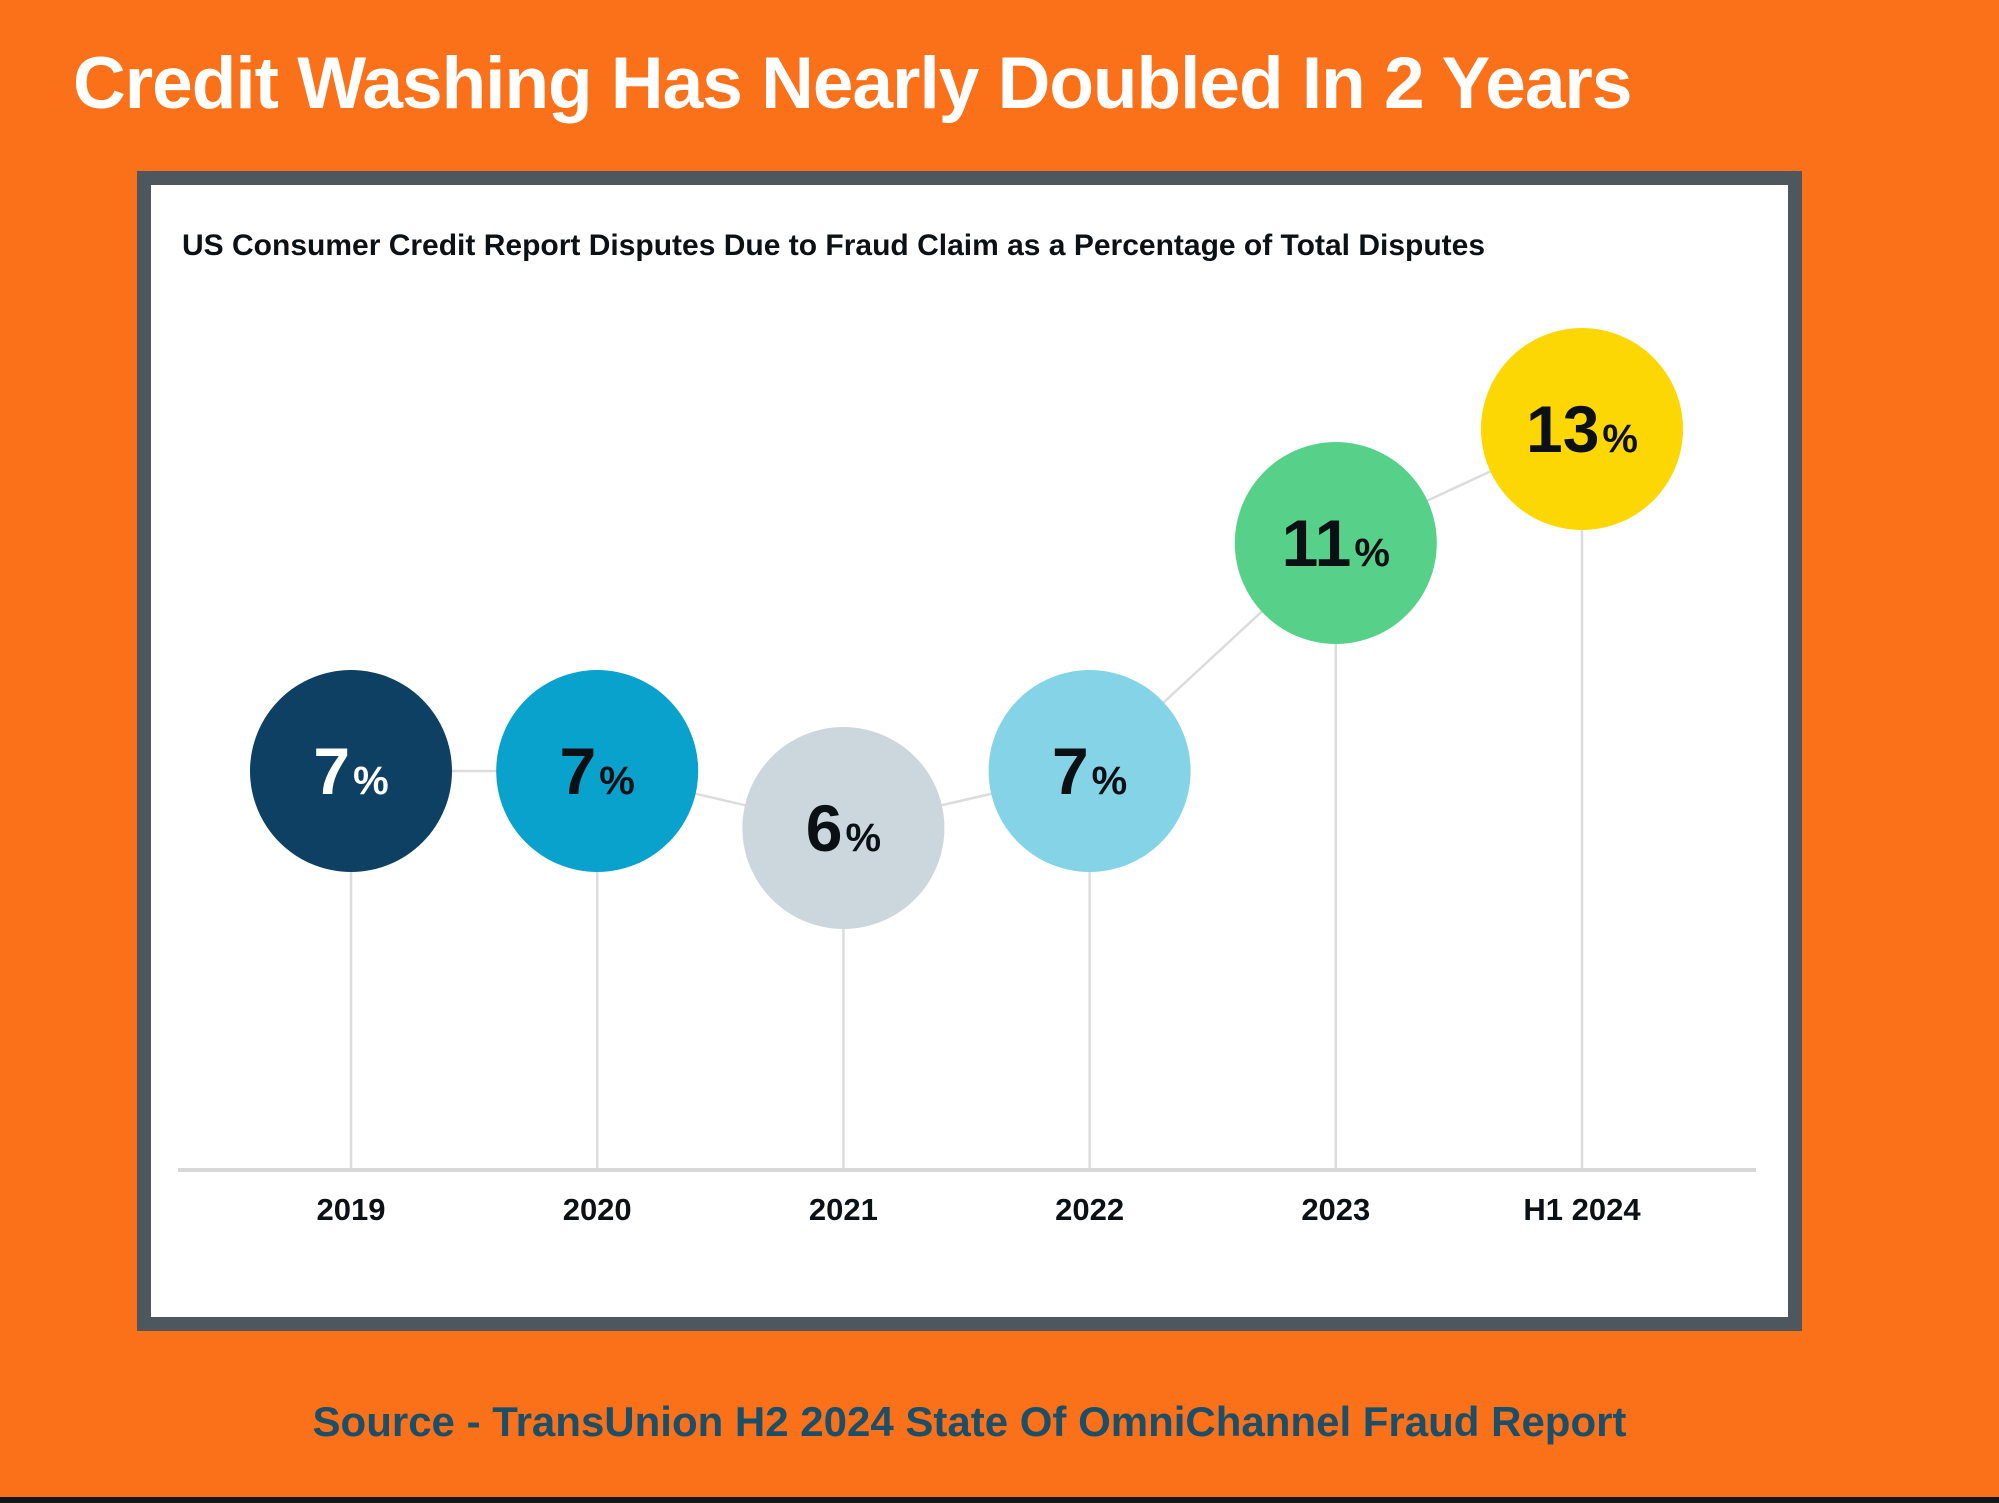 The width and height of the screenshot is (1999, 1503). What do you see at coordinates (999, 1500) in the screenshot?
I see `bottom-bar` at bounding box center [999, 1500].